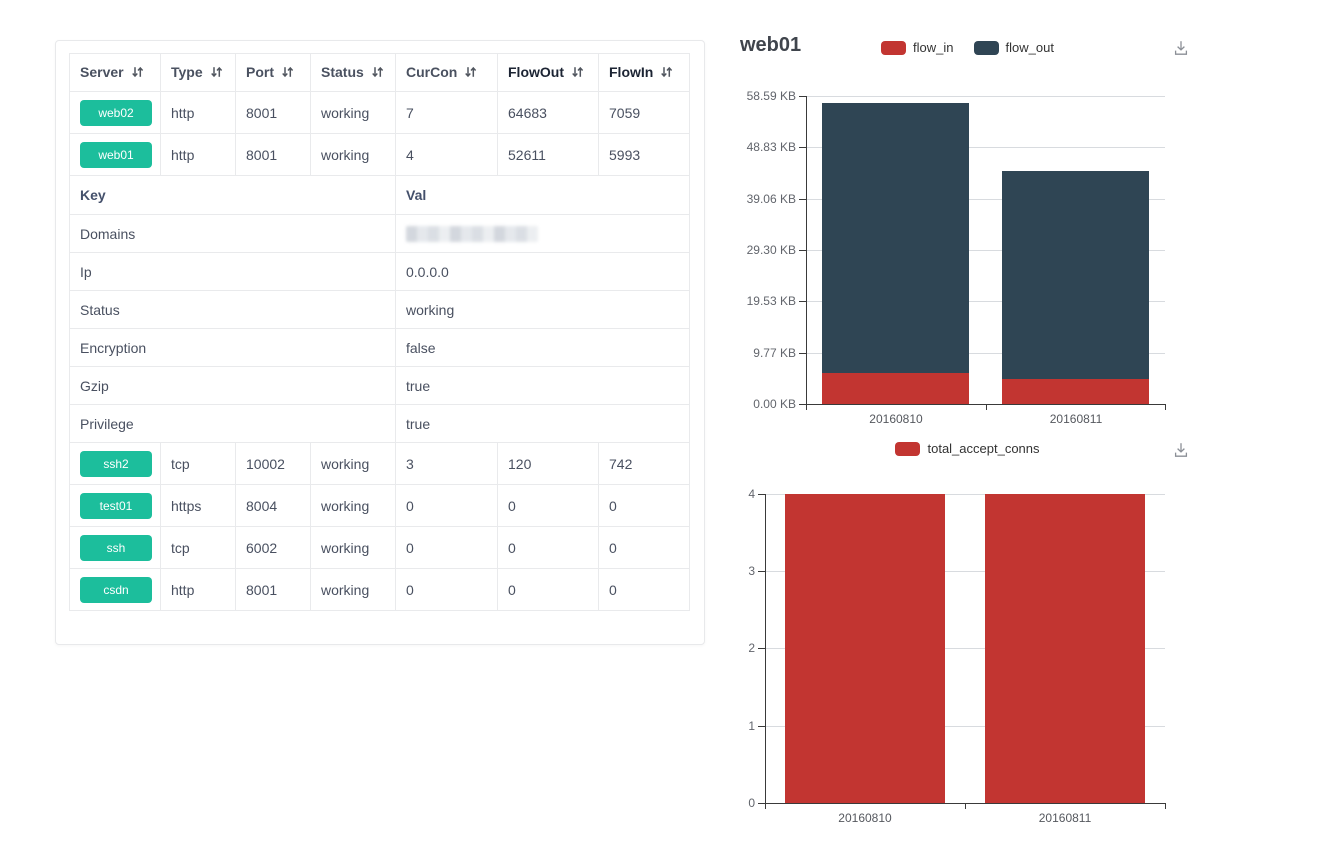 Image resolution: width=1339 pixels, height=860 pixels. I want to click on cell-flowout: 120, so click(548, 463).